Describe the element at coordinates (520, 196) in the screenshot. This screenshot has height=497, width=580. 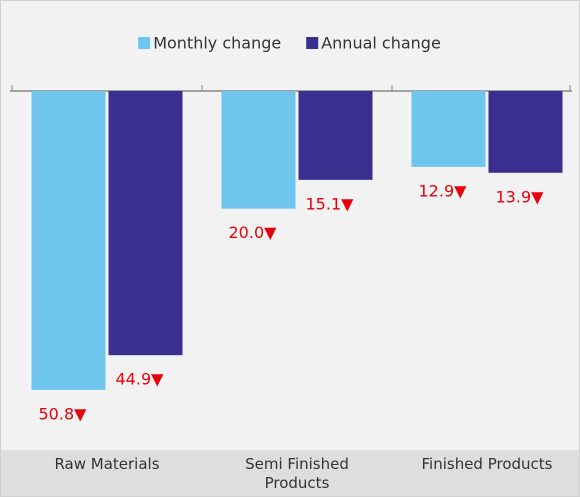
I see `data-label: 13.9▼` at that location.